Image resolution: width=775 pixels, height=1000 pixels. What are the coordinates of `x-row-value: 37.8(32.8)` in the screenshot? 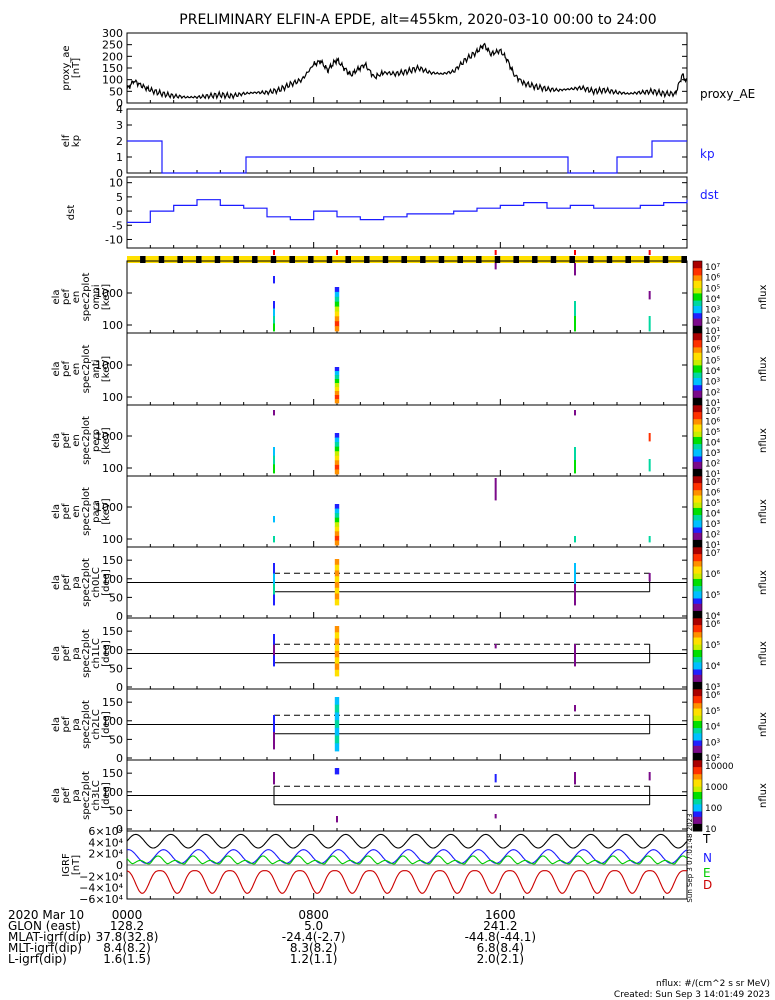 It's located at (127, 937).